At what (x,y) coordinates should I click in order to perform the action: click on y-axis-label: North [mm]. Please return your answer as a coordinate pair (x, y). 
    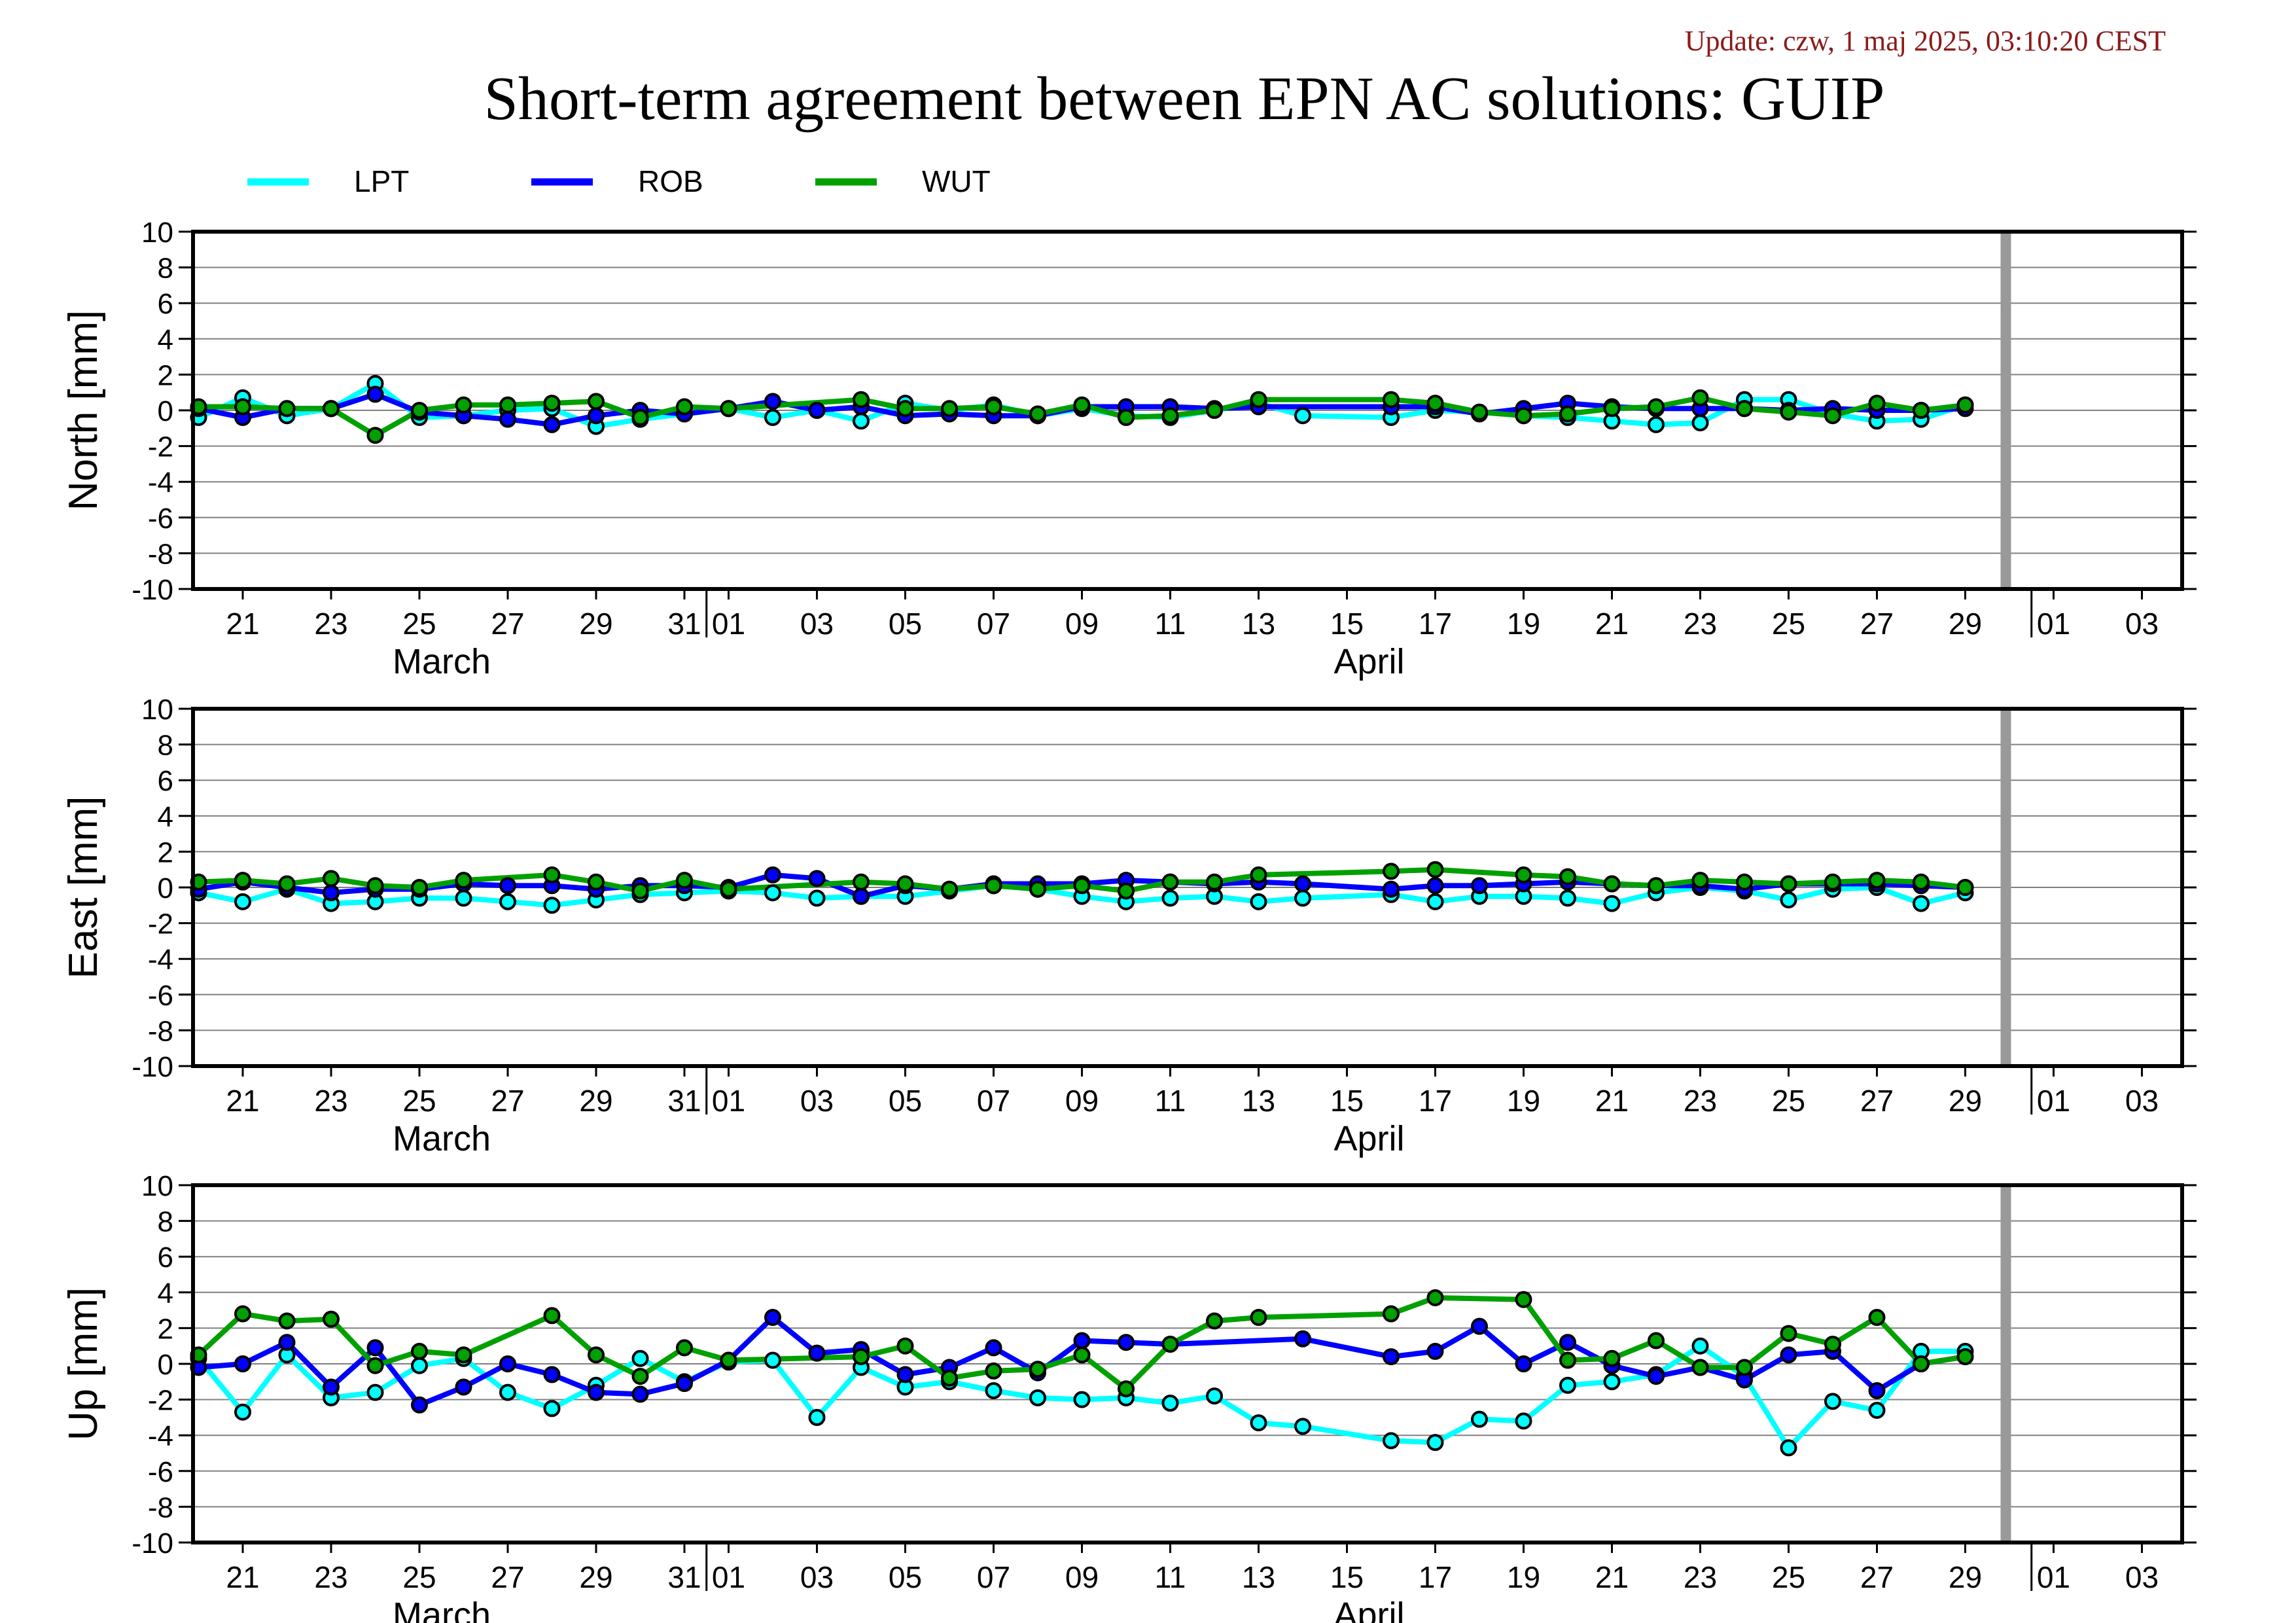
    Looking at the image, I should click on (83, 411).